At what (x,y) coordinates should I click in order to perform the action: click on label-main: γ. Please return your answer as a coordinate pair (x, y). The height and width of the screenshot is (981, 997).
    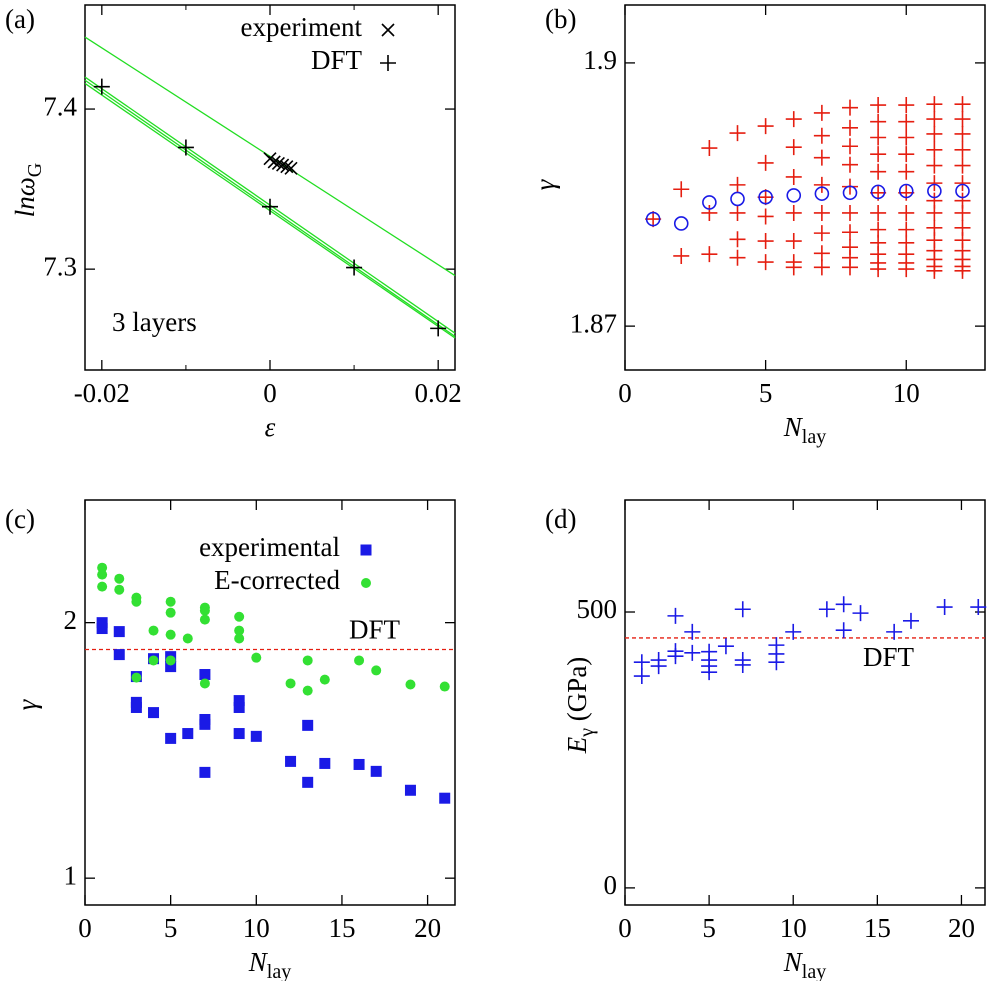
    Looking at the image, I should click on (545, 184).